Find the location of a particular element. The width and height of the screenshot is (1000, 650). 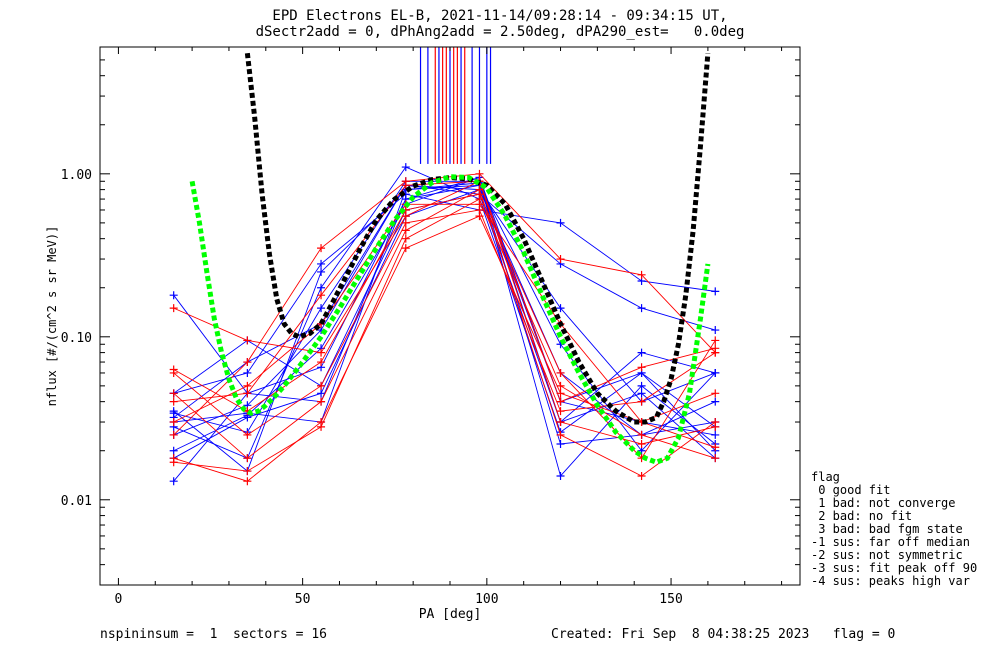

x-tick-label: 50 is located at coordinates (303, 599).